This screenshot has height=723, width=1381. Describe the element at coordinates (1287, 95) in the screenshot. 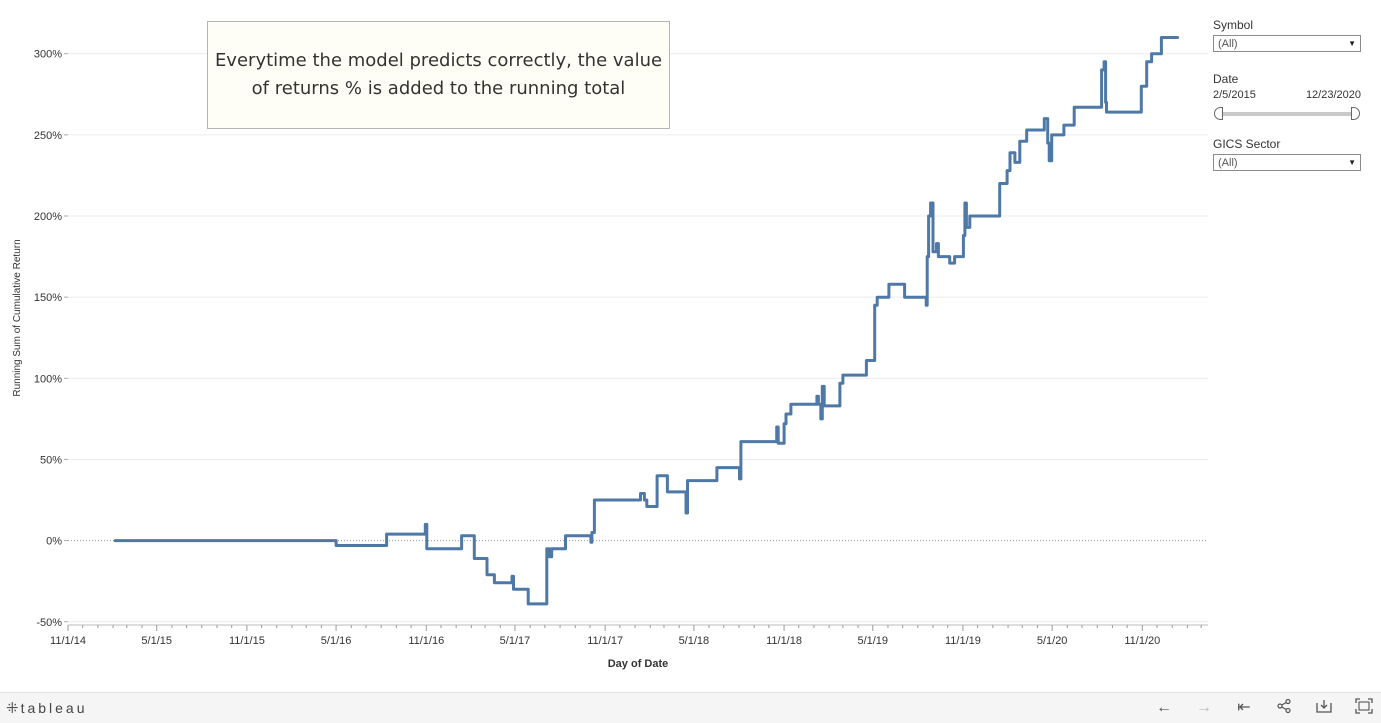

I see `date-range-values: 2/5/2015 12/23/2020` at that location.